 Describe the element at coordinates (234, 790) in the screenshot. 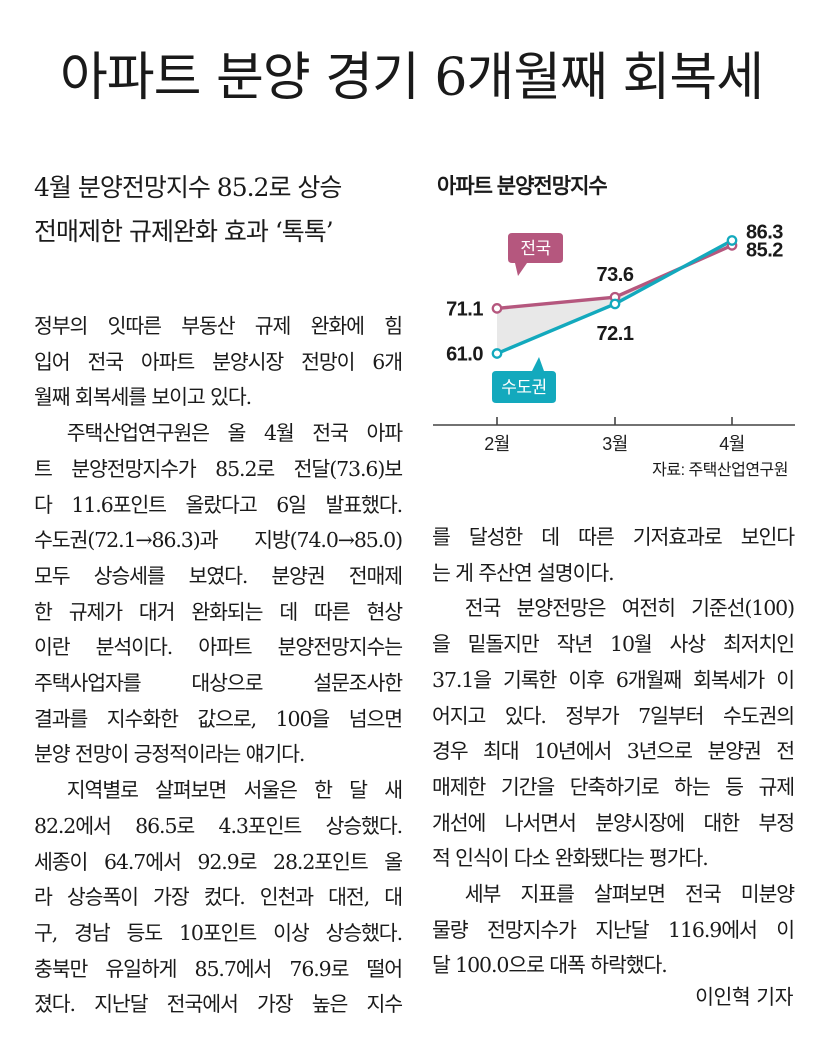

I see `body-line: 지역별로 살펴보면 서울은 한 달 새` at that location.